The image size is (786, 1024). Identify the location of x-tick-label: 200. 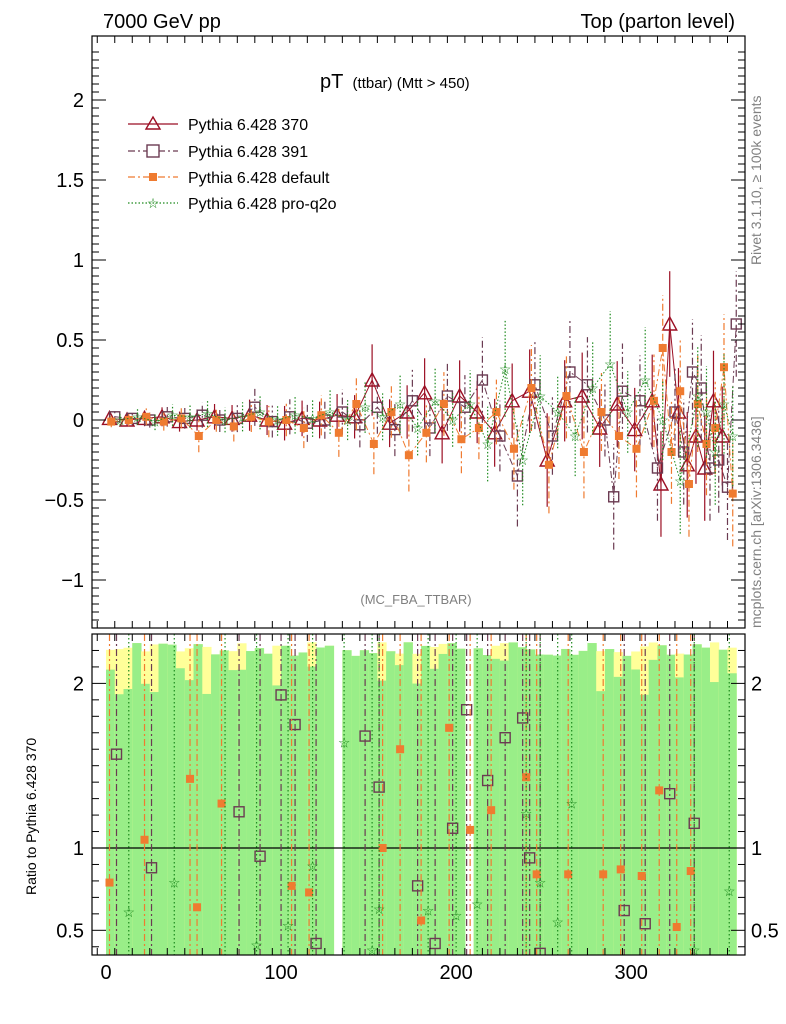
(455, 973).